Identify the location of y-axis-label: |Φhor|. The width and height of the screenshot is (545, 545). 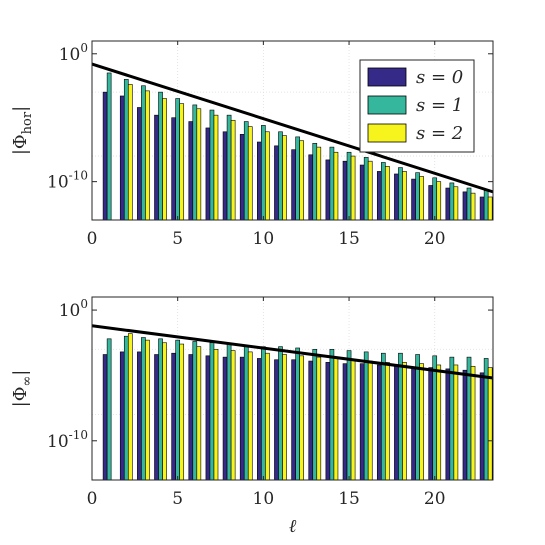
(22, 130).